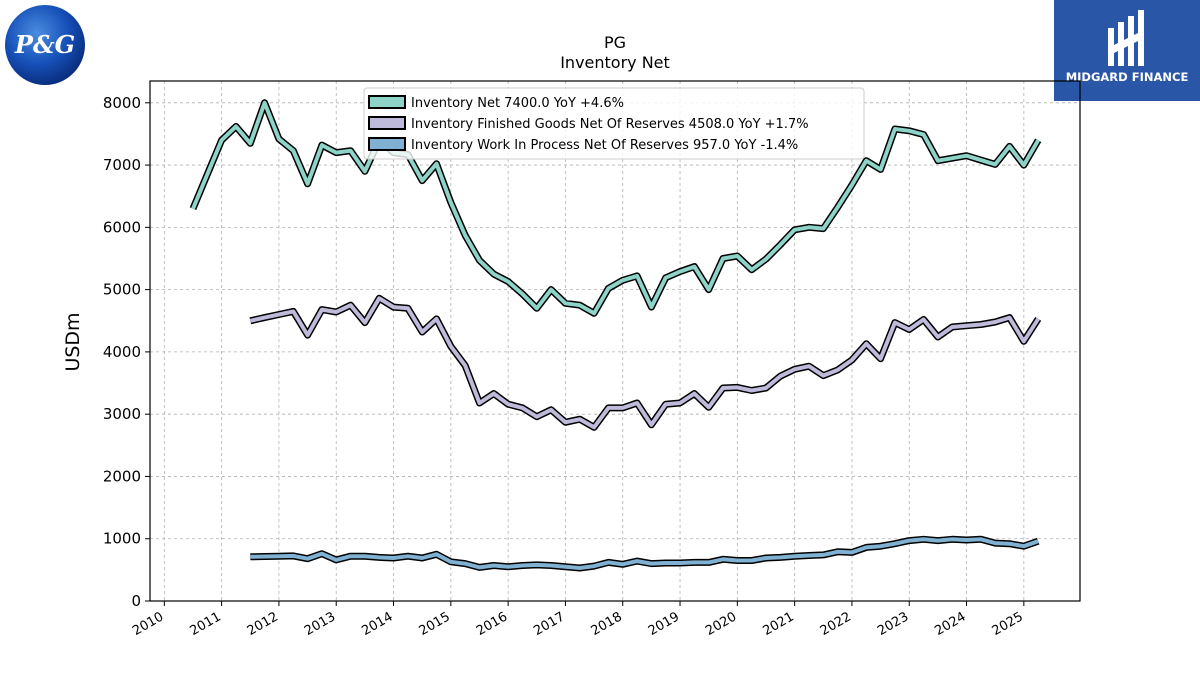 This screenshot has height=675, width=1200. What do you see at coordinates (122, 165) in the screenshot?
I see `y-tick-label: 7000` at bounding box center [122, 165].